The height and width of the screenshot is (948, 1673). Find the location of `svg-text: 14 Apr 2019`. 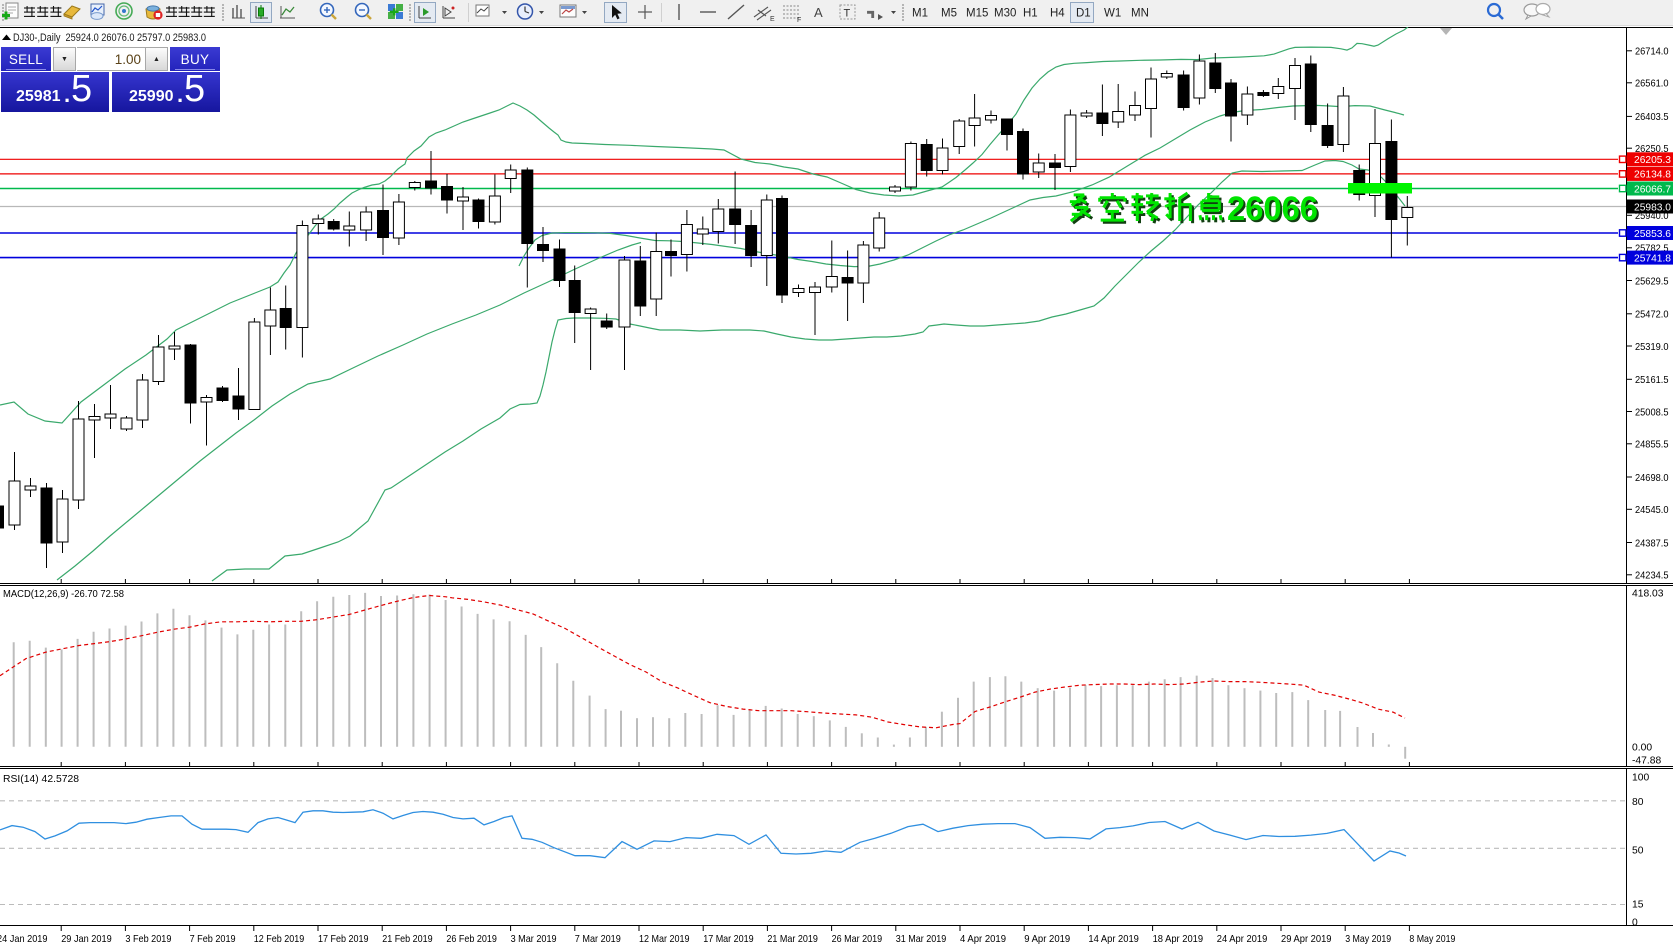

svg-text: 14 Apr 2019 is located at coordinates (1113, 939).